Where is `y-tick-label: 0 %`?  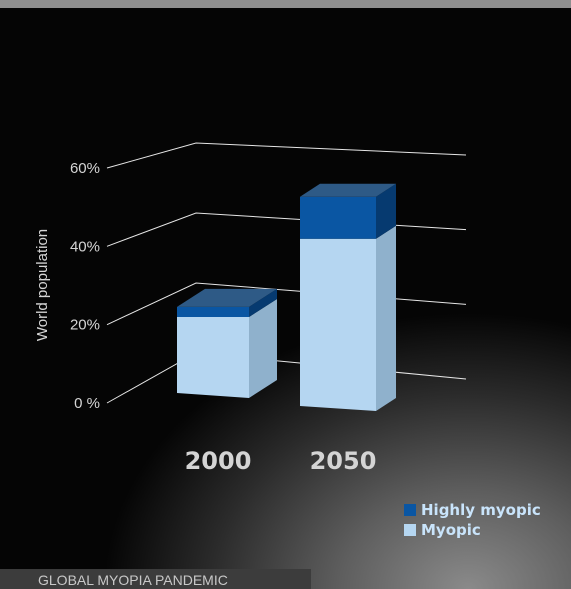
y-tick-label: 0 % is located at coordinates (87, 403).